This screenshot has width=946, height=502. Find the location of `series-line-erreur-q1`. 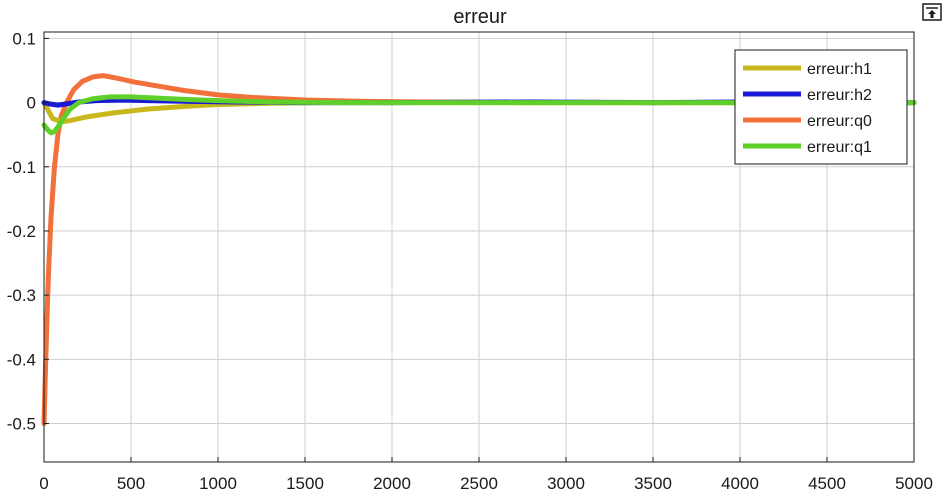

series-line-erreur-q1 is located at coordinates (479, 115).